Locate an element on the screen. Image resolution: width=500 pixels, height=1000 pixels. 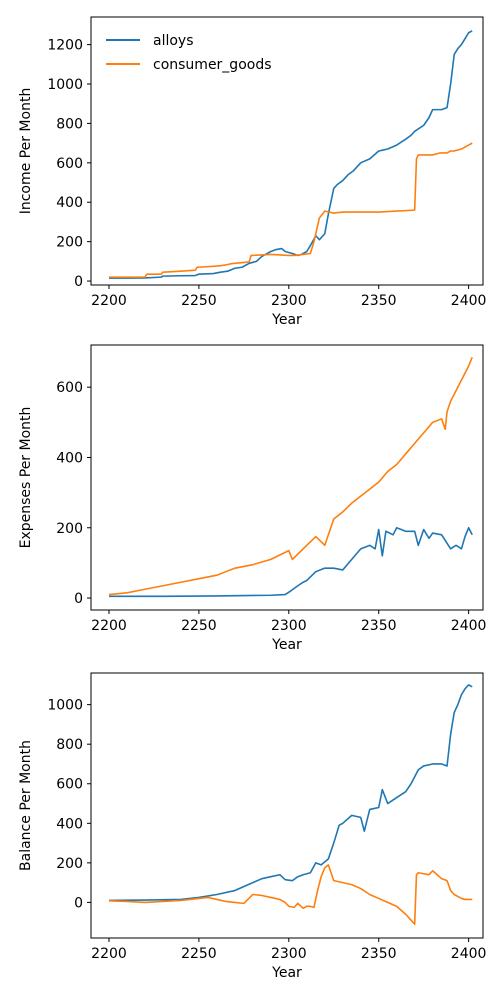
y-axis-label: Expenses Per Month is located at coordinates (26, 478).